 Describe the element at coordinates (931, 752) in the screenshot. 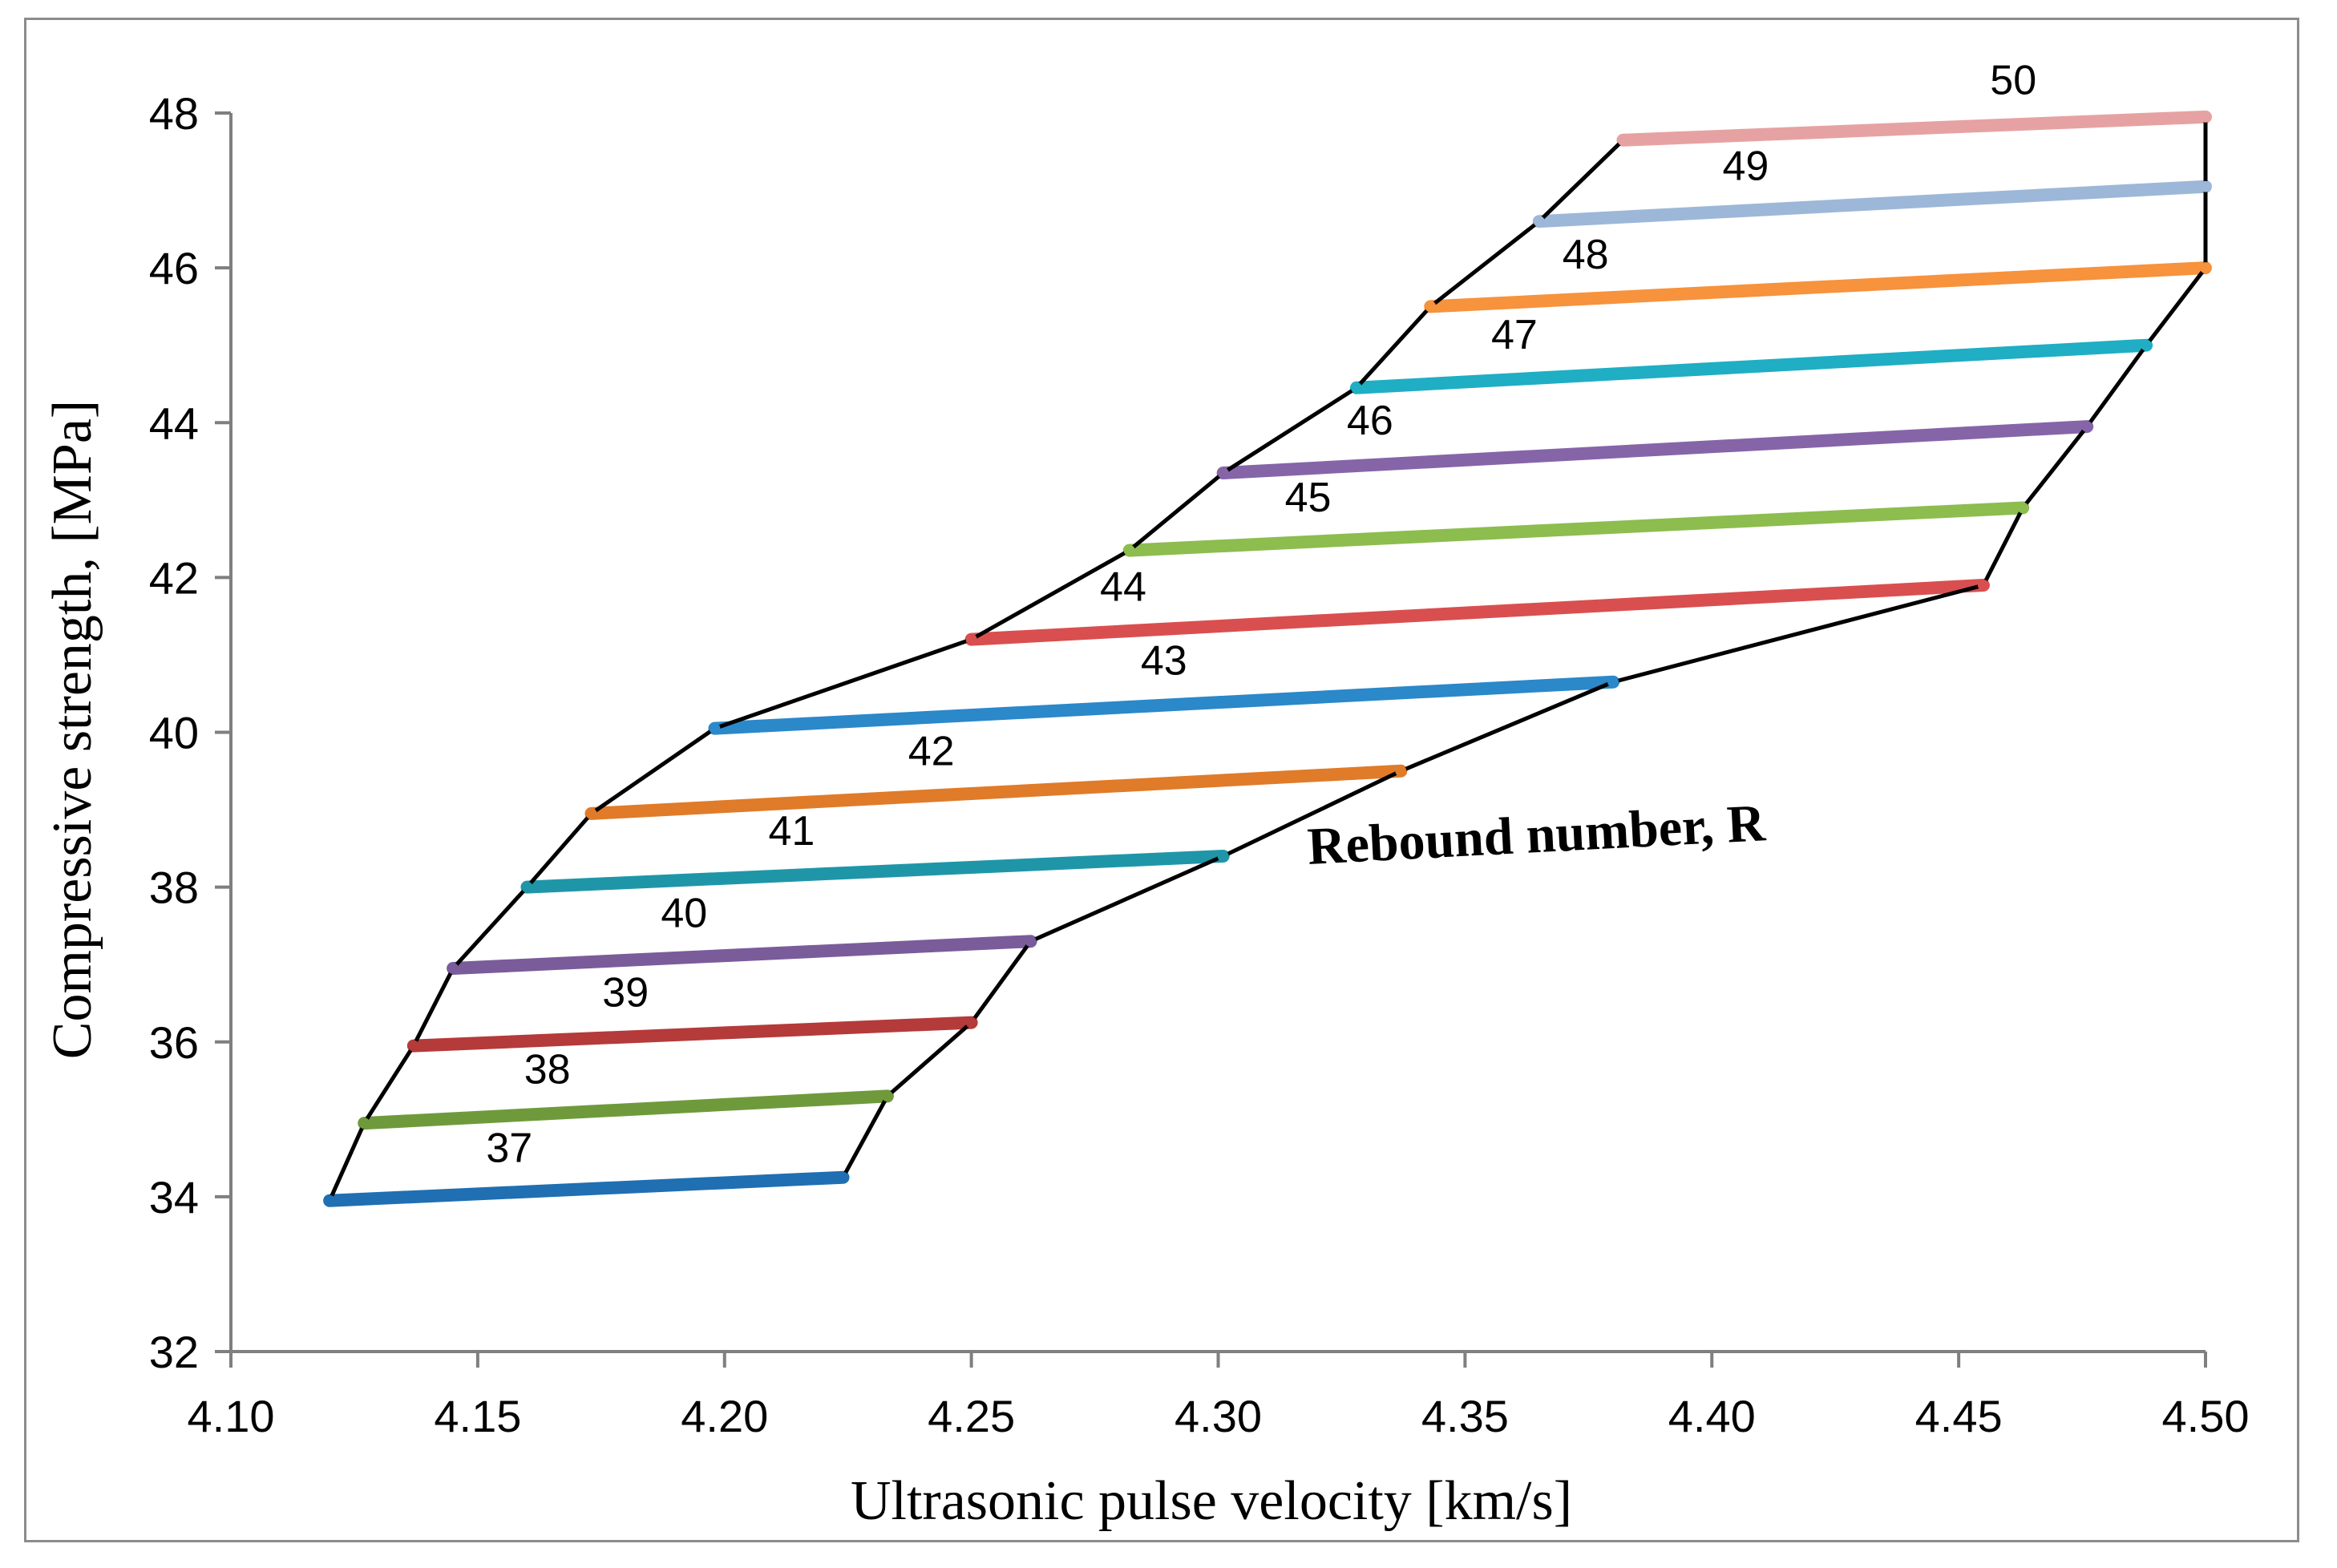

I see `series-label-42: 42` at that location.